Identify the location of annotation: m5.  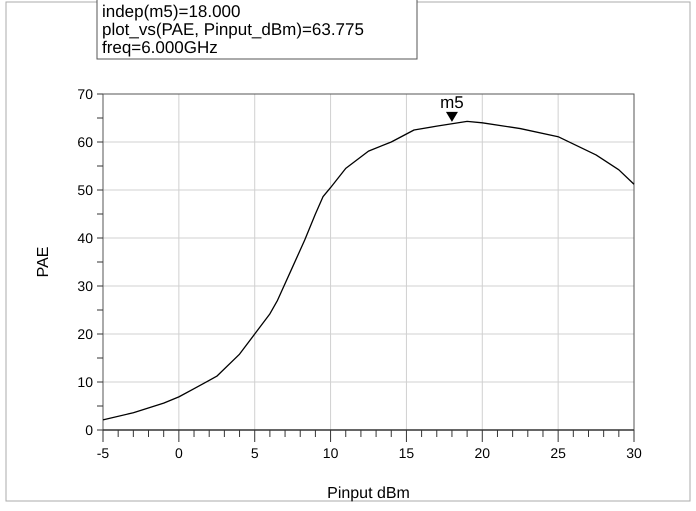
(452, 102).